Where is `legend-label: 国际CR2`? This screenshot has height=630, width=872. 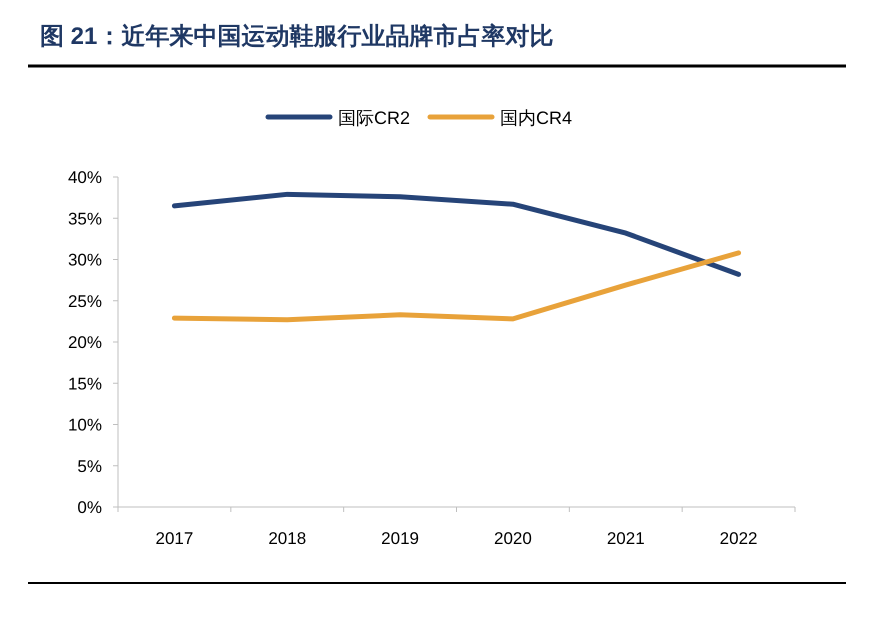
legend-label: 国际CR2 is located at coordinates (374, 118).